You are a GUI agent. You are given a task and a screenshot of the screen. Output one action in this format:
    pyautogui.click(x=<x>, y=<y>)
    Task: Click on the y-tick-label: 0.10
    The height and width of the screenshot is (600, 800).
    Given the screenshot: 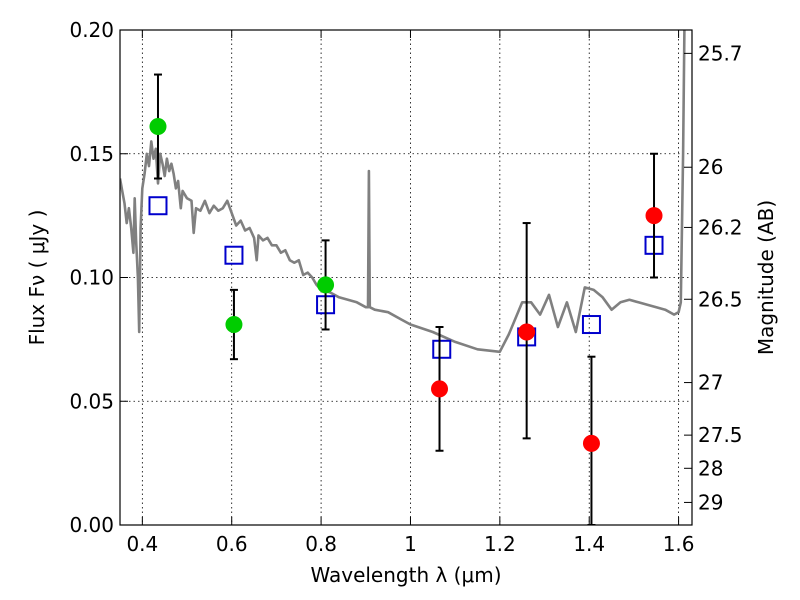 What is the action you would take?
    pyautogui.click(x=91, y=278)
    